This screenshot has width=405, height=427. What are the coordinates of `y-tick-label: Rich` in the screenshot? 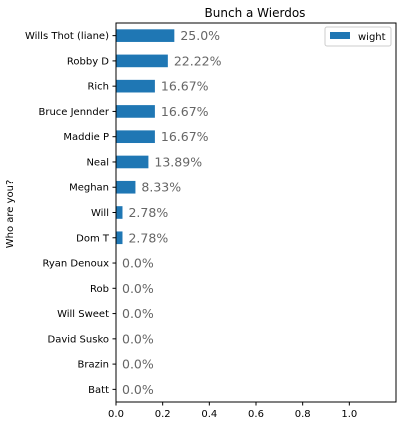 It's located at (98, 87).